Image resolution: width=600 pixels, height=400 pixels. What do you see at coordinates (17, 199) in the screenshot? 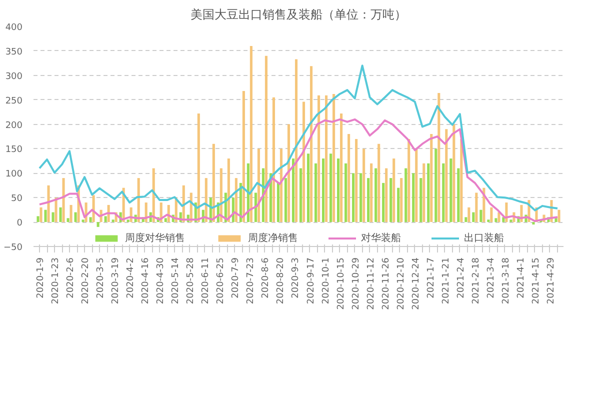
I see `y-tick-label: 50` at bounding box center [17, 199].